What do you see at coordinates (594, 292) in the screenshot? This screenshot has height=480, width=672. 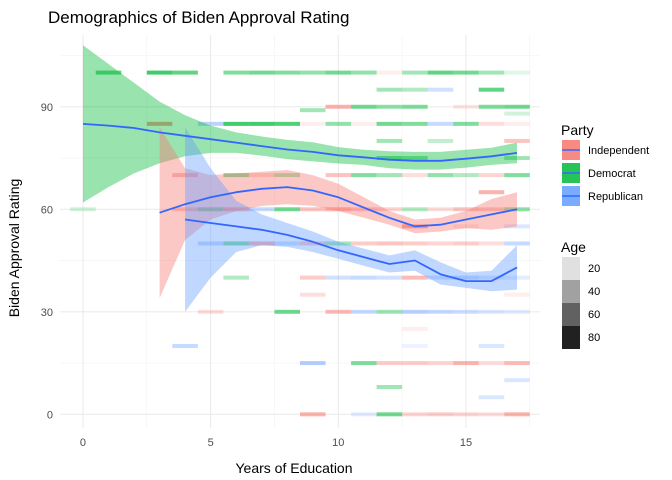 I see `legend-label: 40` at bounding box center [594, 292].